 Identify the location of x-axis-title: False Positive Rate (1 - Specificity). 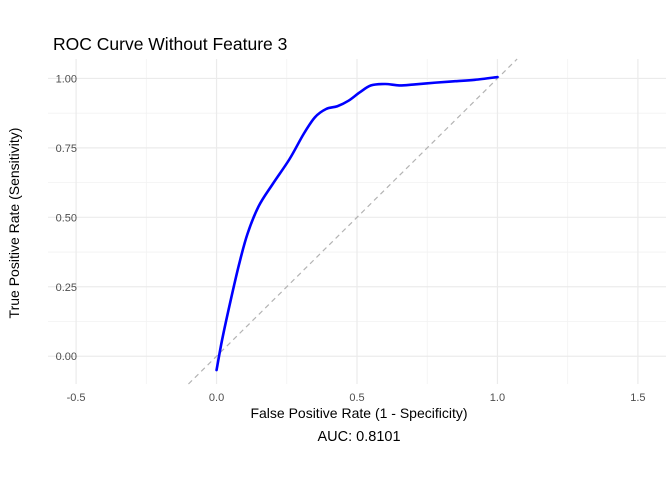
(358, 413).